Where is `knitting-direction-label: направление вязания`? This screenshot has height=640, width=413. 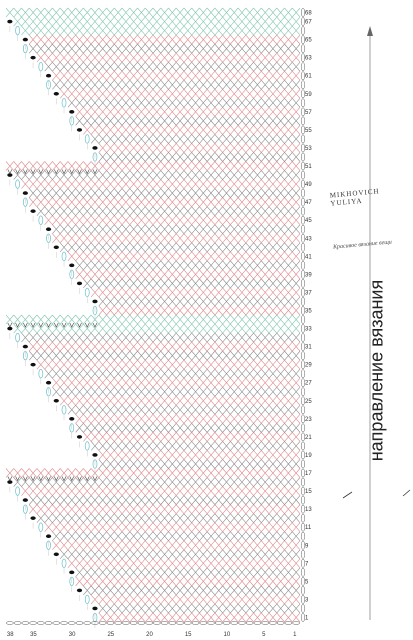 knitting-direction-label: направление вязания is located at coordinates (377, 370).